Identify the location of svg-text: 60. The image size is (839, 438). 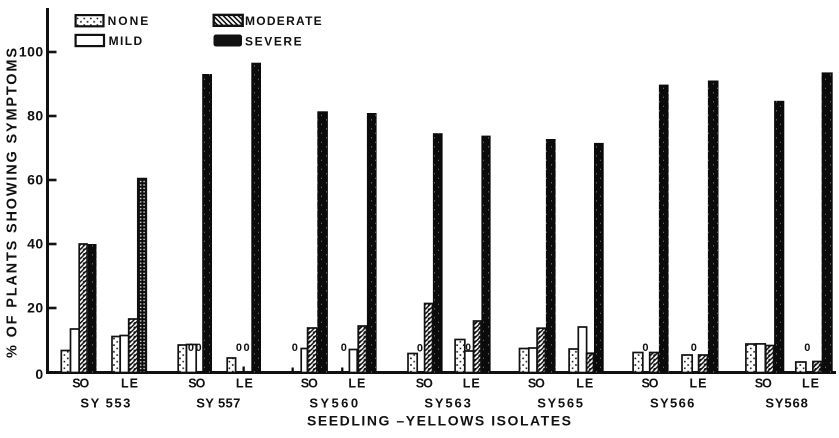
(35, 180).